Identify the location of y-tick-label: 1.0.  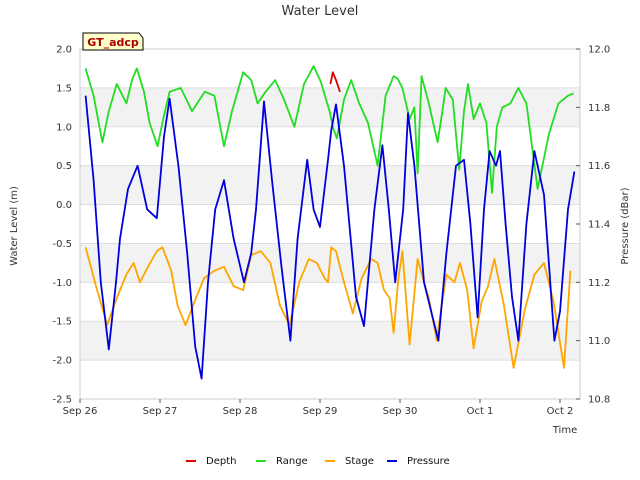
(64, 127).